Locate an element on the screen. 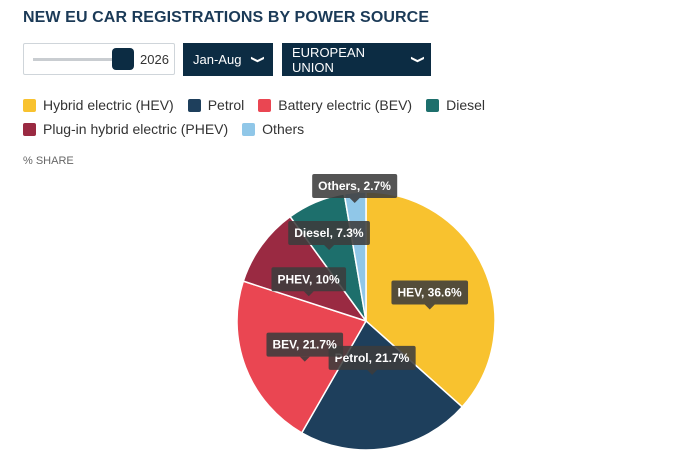 This screenshot has height=466, width=692. year-slider: 2026 is located at coordinates (99, 59).